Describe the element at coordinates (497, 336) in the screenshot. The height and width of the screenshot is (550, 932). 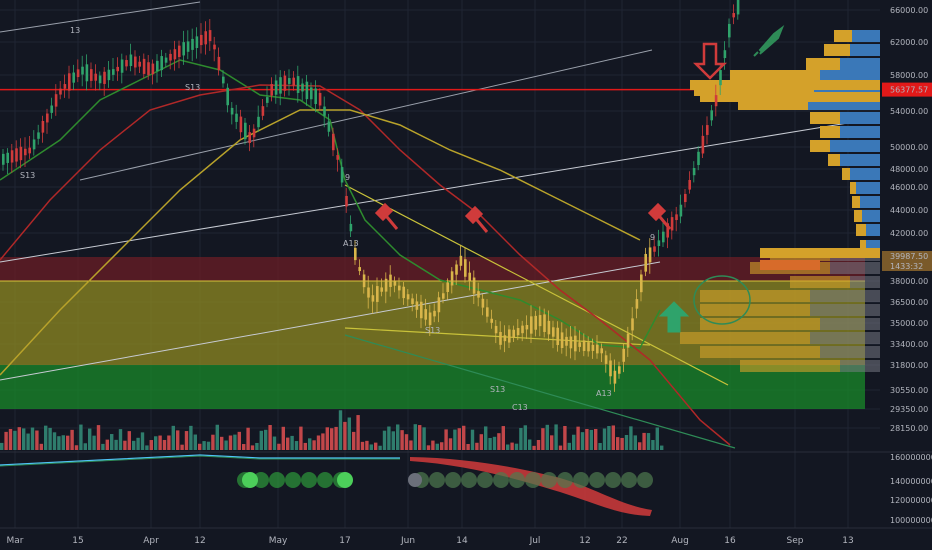
I see `wedge-line` at that location.